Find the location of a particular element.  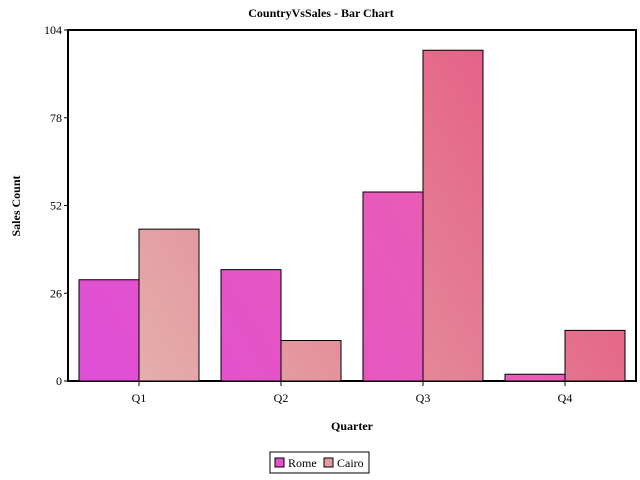

legend: Rome Cairo is located at coordinates (319, 462).